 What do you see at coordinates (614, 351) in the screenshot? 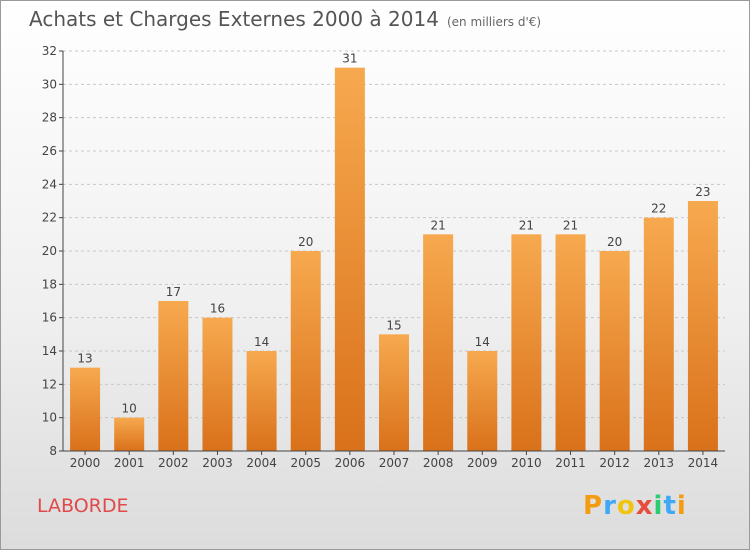
I see `bar-2012` at bounding box center [614, 351].